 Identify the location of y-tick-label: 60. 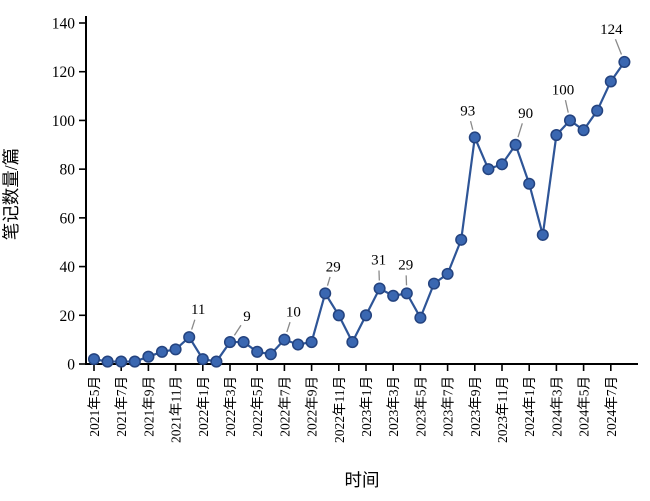
(68, 218).